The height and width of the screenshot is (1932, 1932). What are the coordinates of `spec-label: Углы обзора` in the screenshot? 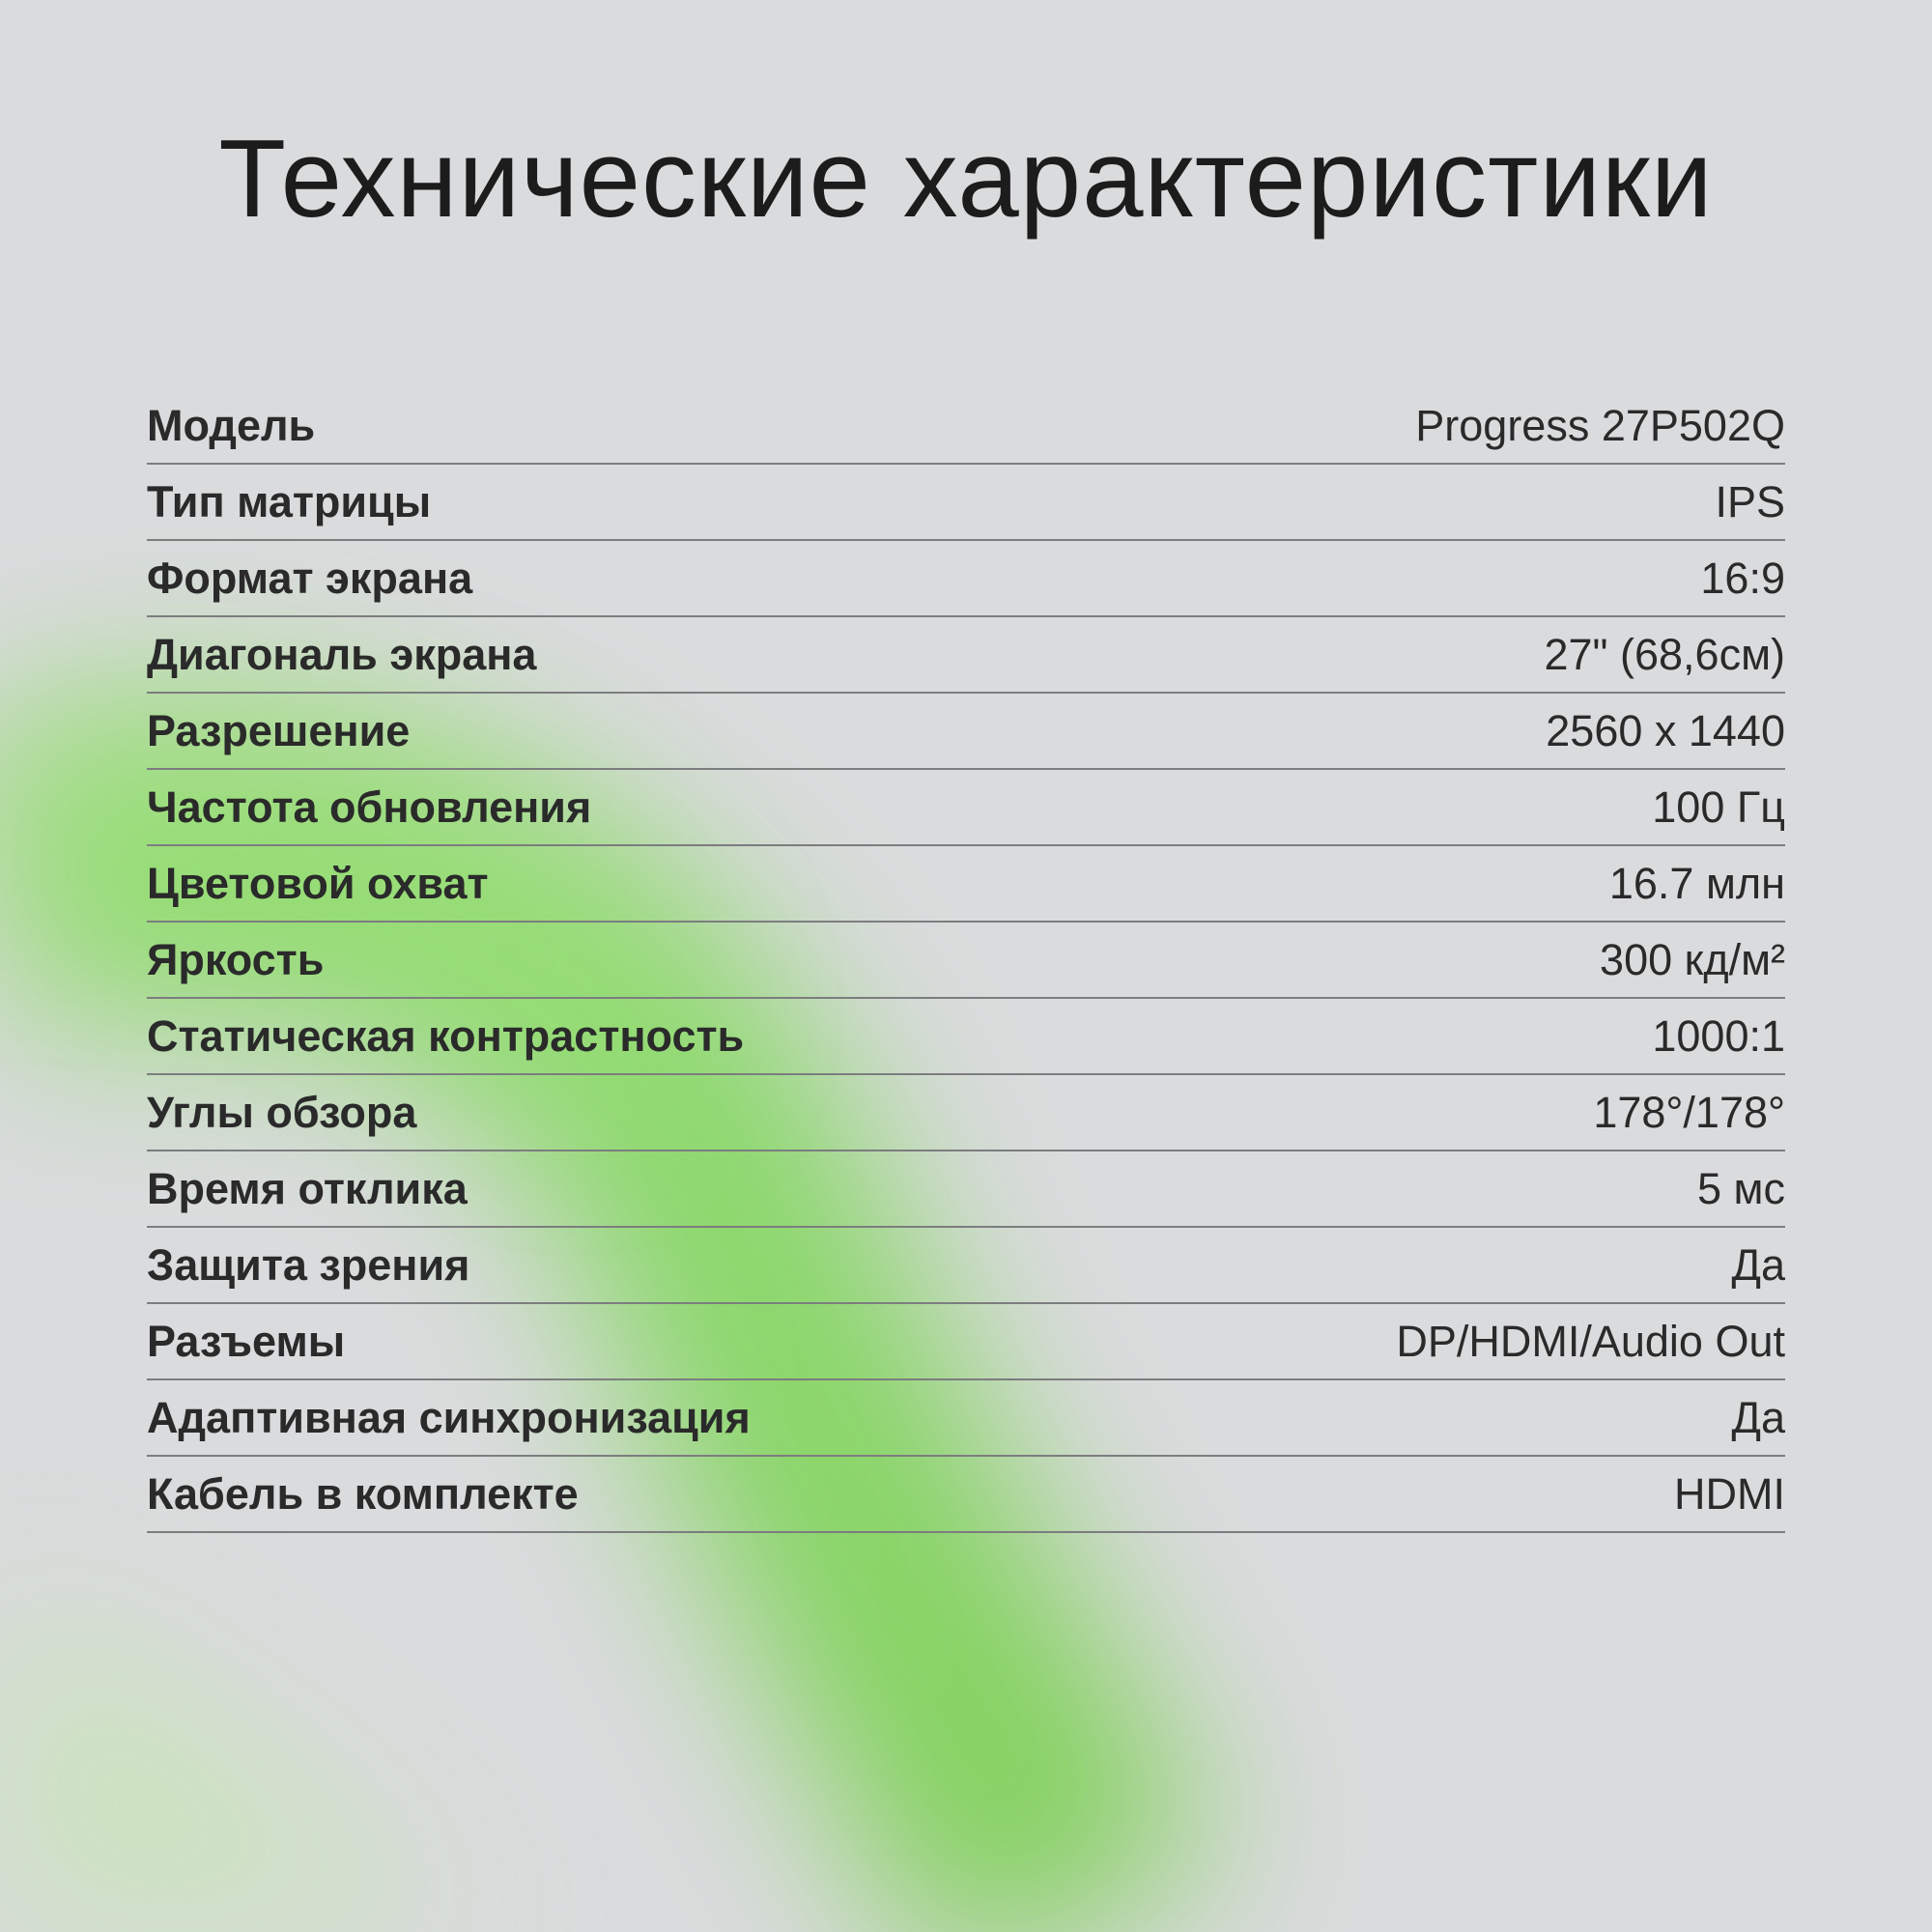 It's located at (282, 1112).